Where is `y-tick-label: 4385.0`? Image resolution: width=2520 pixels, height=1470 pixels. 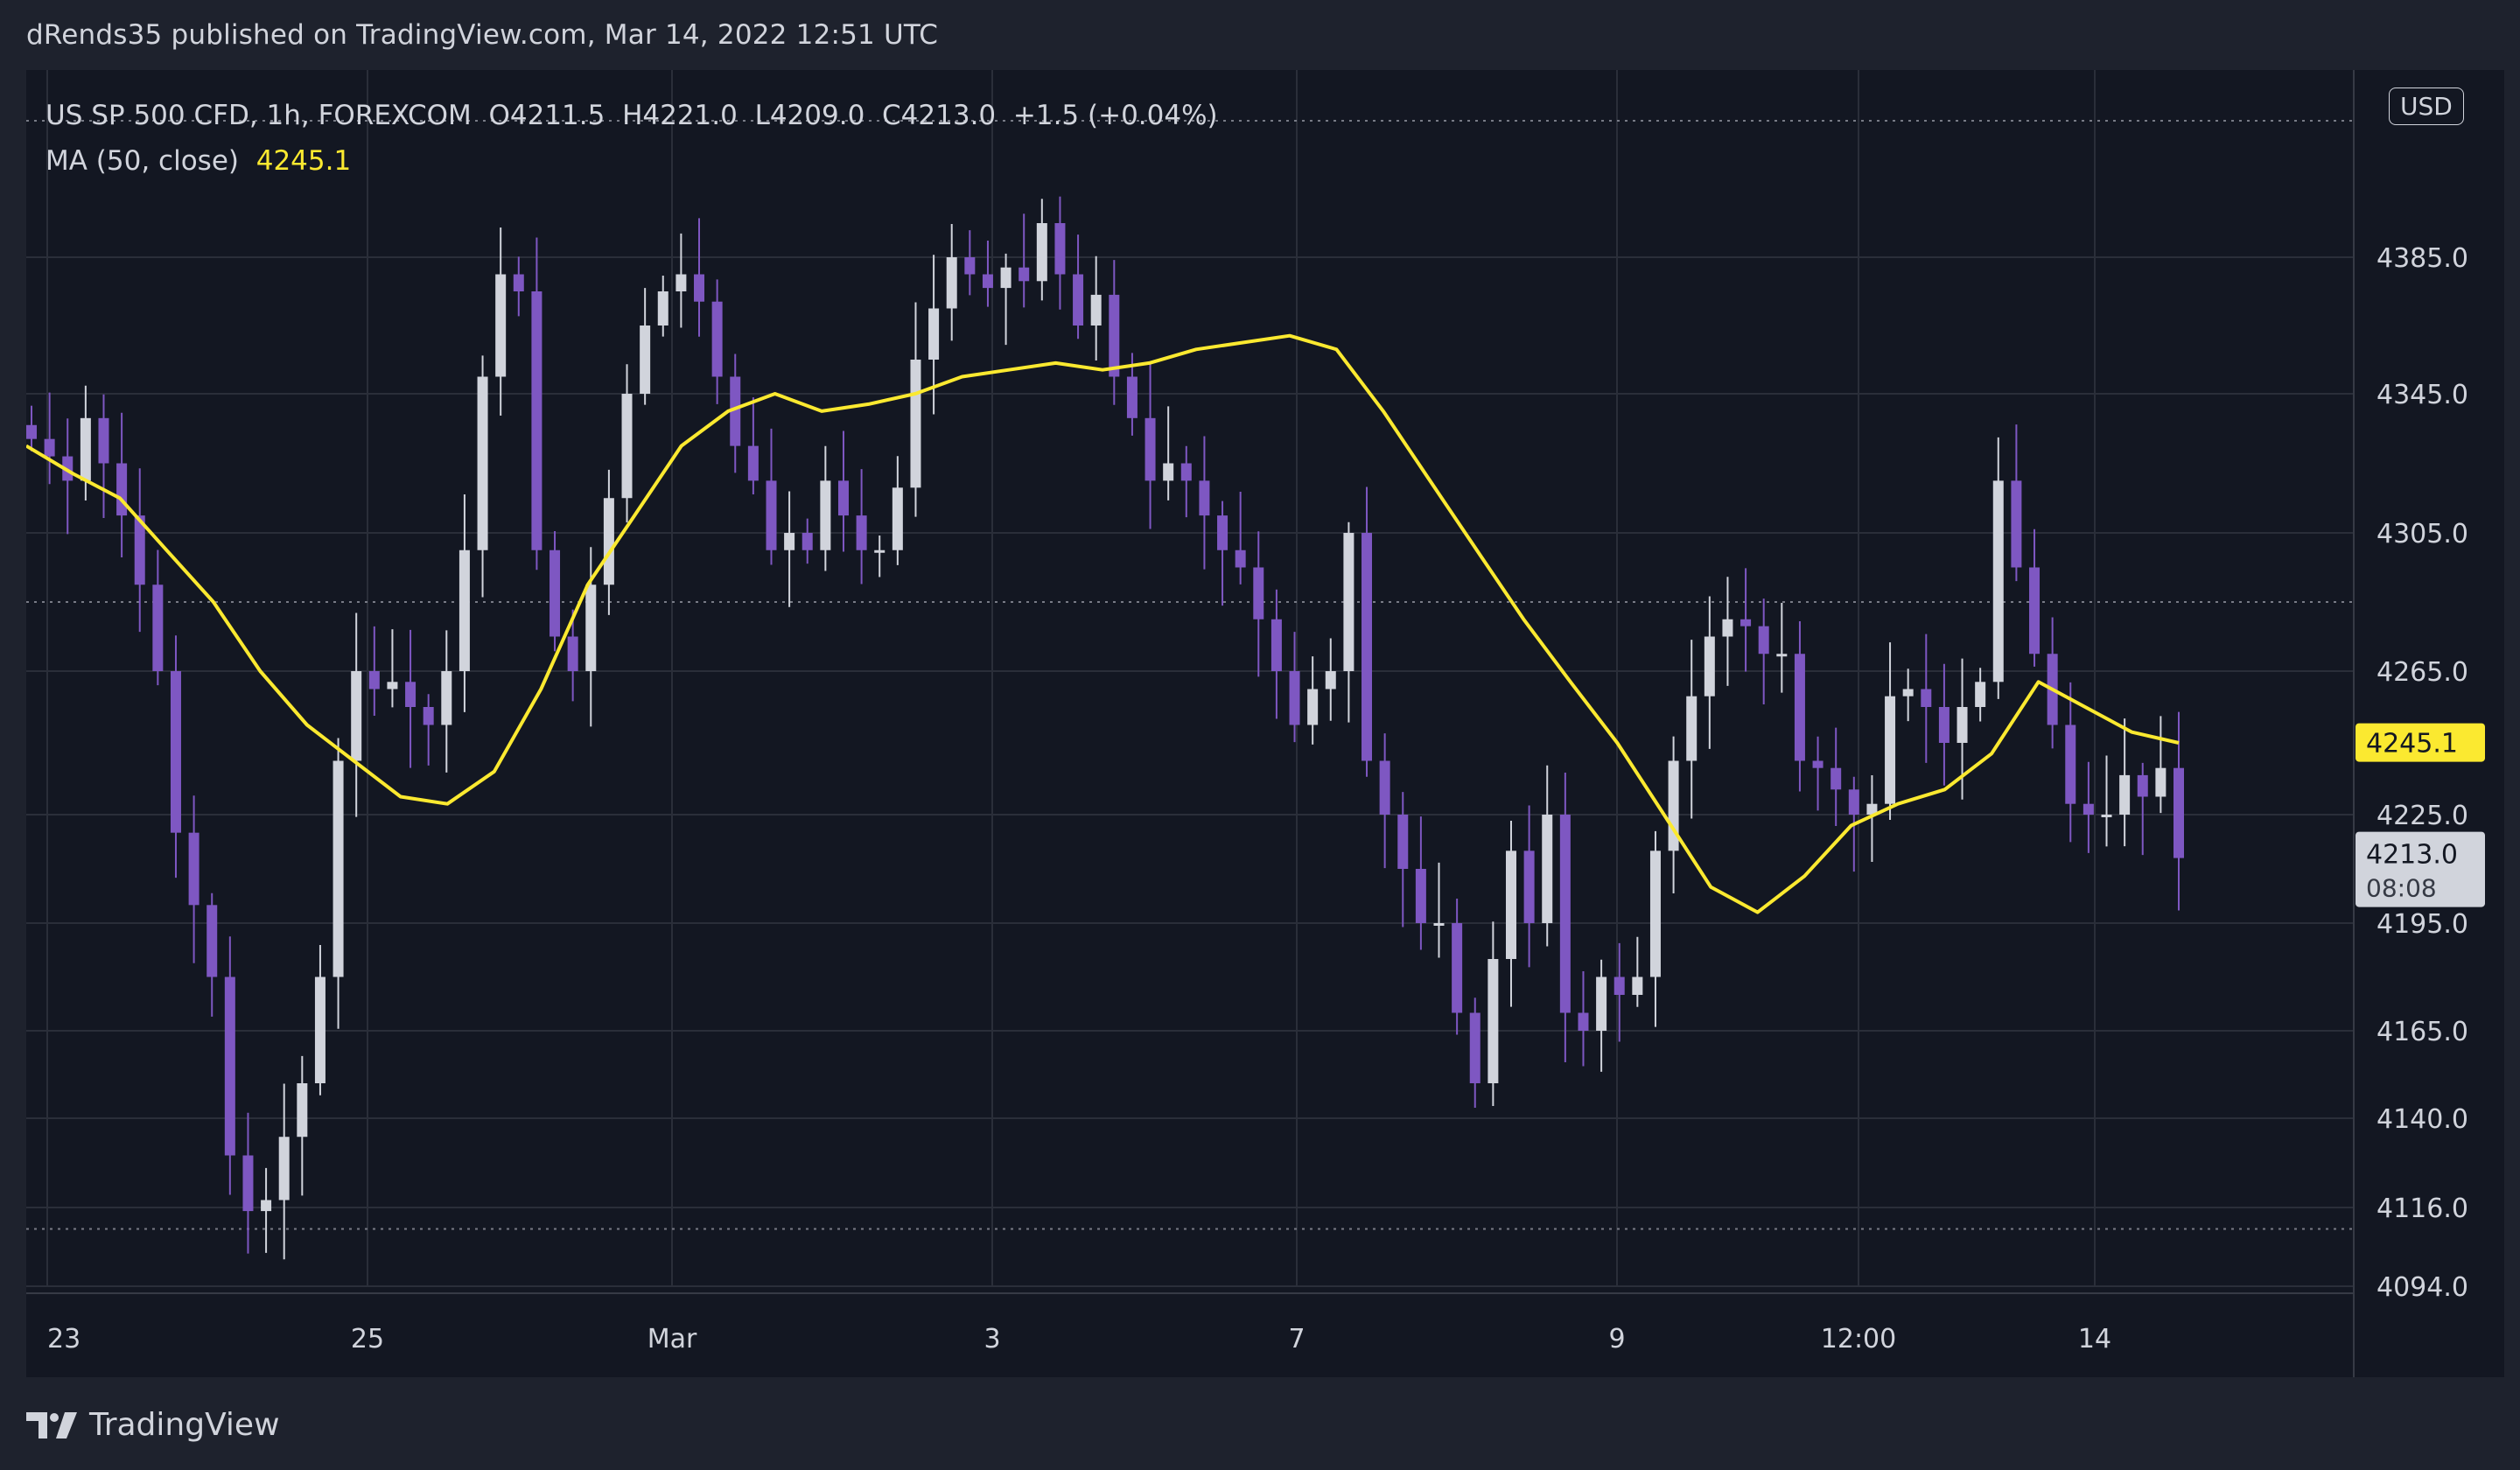 y-tick-label: 4385.0 is located at coordinates (2422, 258).